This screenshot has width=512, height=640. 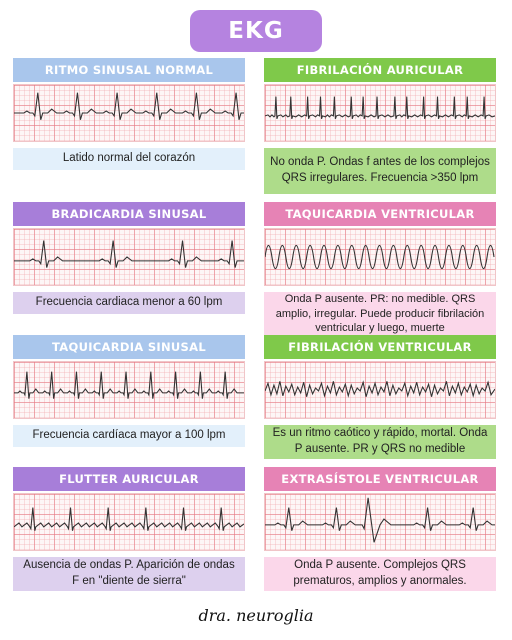 I want to click on card-header: TAQUICARDIA SINUSAL, so click(x=129, y=347).